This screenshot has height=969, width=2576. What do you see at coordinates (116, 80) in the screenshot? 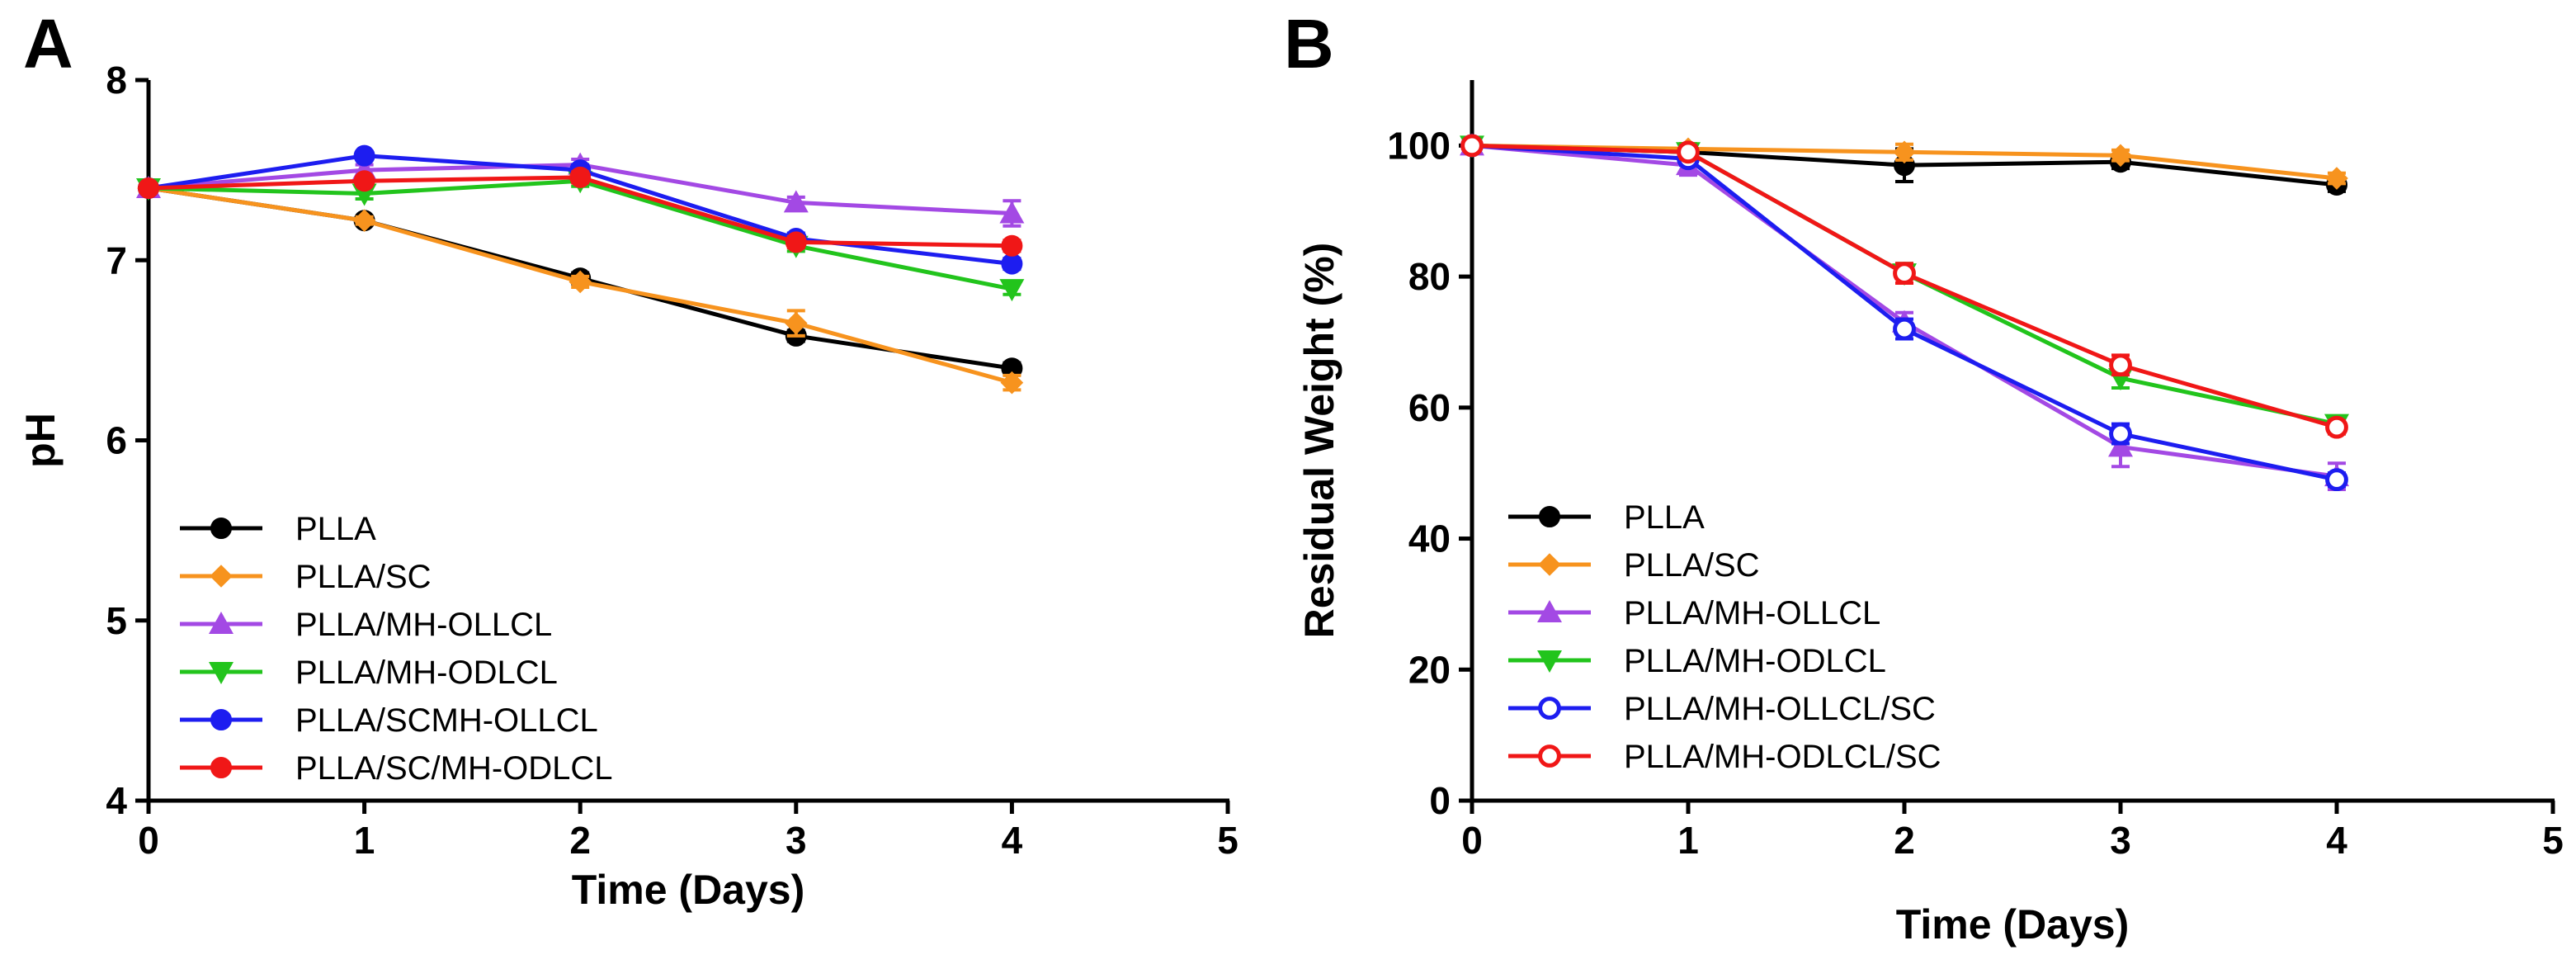
I see `y-tick-label: 8` at bounding box center [116, 80].